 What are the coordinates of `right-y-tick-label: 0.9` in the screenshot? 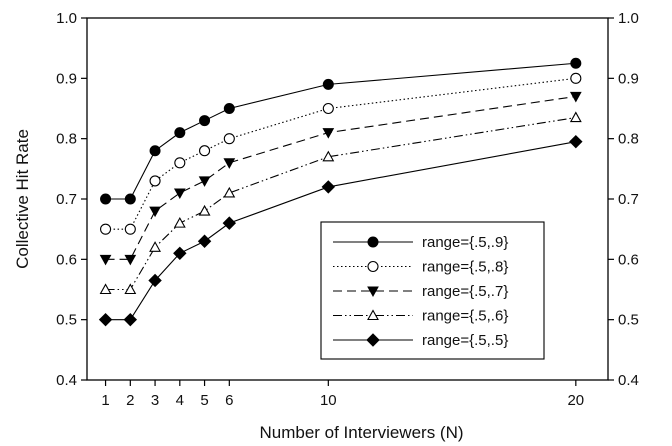 It's located at (628, 78).